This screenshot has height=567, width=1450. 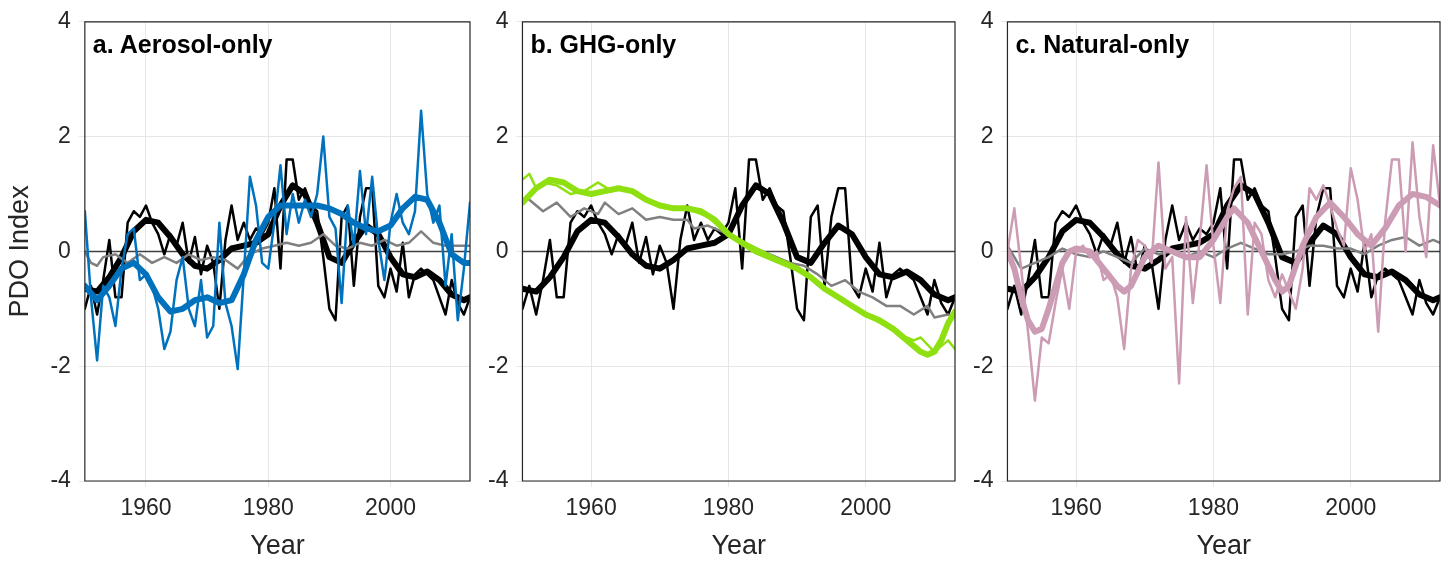 What do you see at coordinates (182, 44) in the screenshot?
I see `chart-title: a. Aerosol-only` at bounding box center [182, 44].